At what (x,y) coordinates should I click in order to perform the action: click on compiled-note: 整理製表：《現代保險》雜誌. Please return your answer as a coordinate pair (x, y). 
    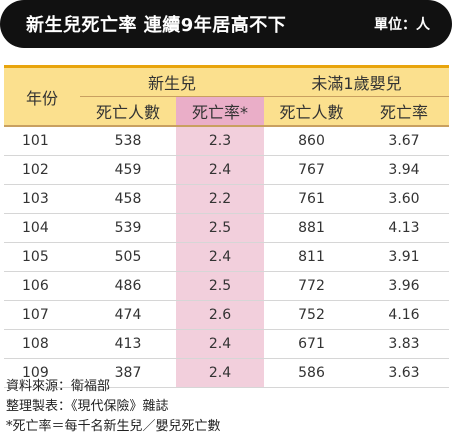
    Looking at the image, I should click on (87, 406).